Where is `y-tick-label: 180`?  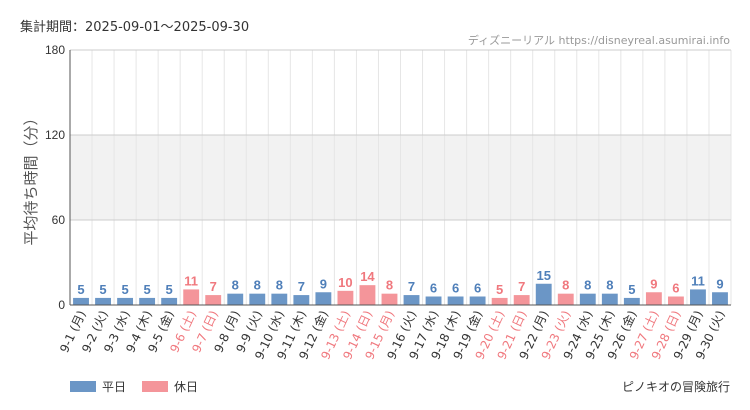 y-tick-label: 180 is located at coordinates (55, 50).